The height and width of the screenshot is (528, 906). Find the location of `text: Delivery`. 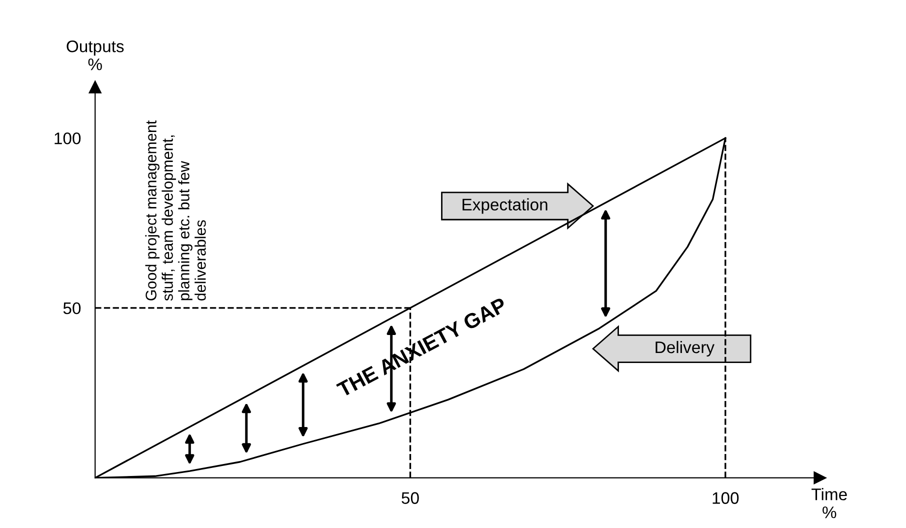

text: Delivery is located at coordinates (685, 348).